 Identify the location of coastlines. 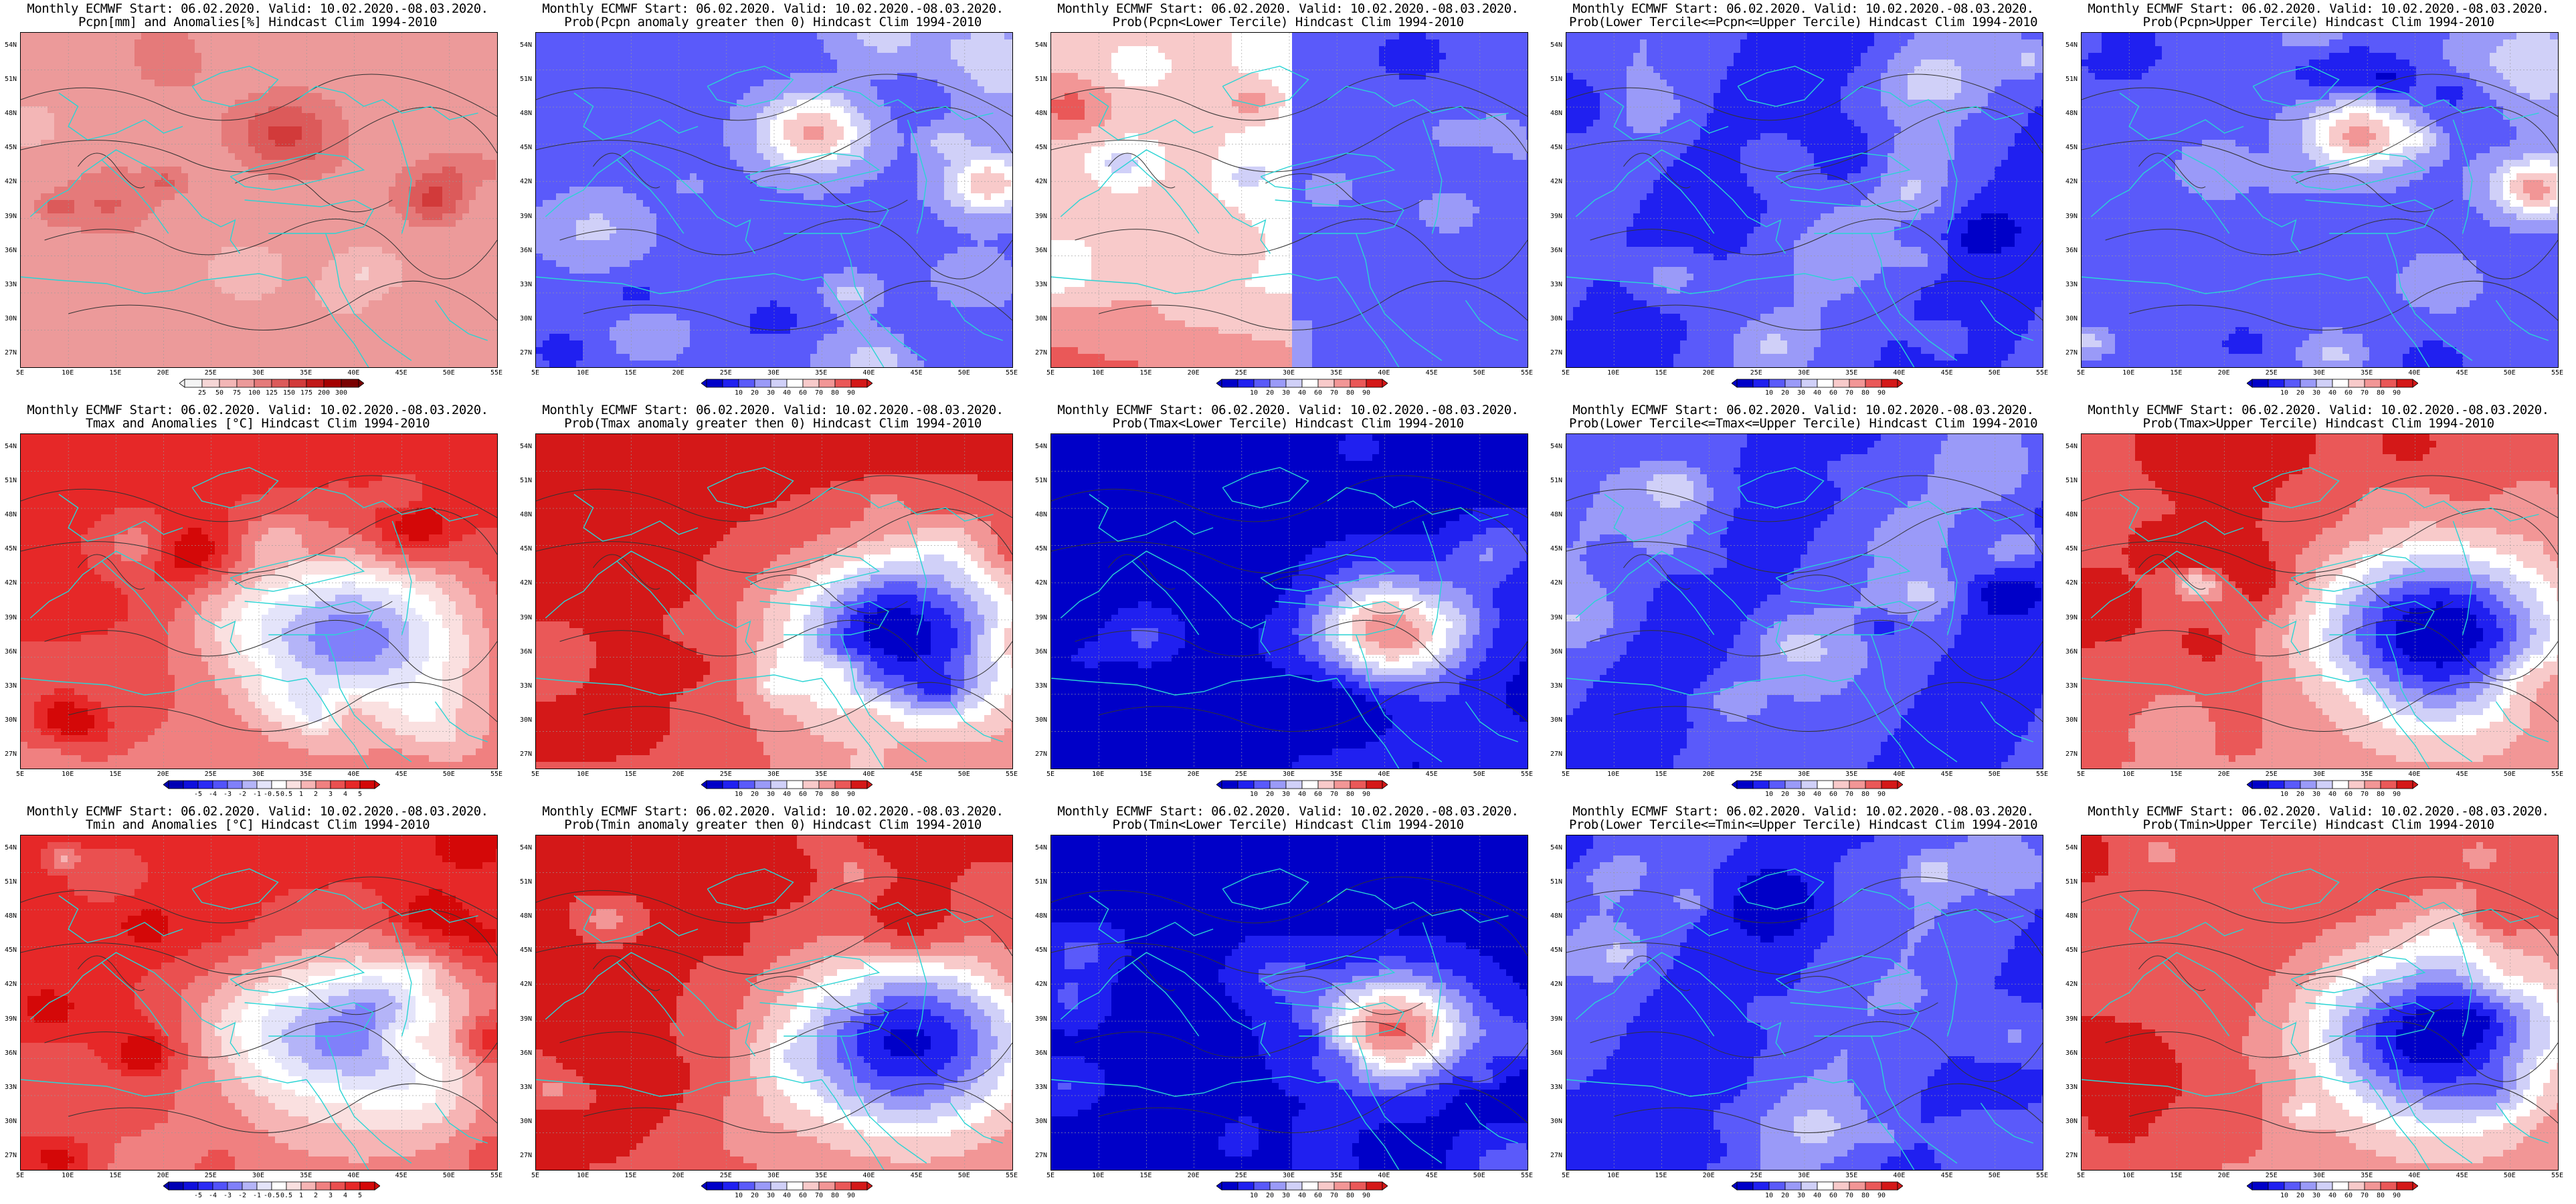
(1800, 216).